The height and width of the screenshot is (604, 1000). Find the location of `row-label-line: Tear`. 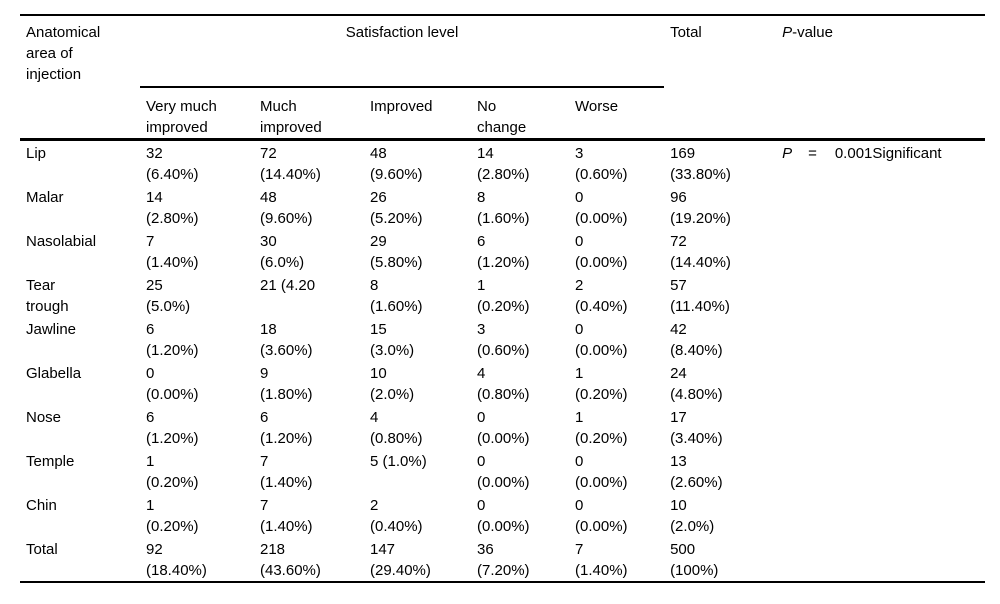

row-label-line: Tear is located at coordinates (41, 285).